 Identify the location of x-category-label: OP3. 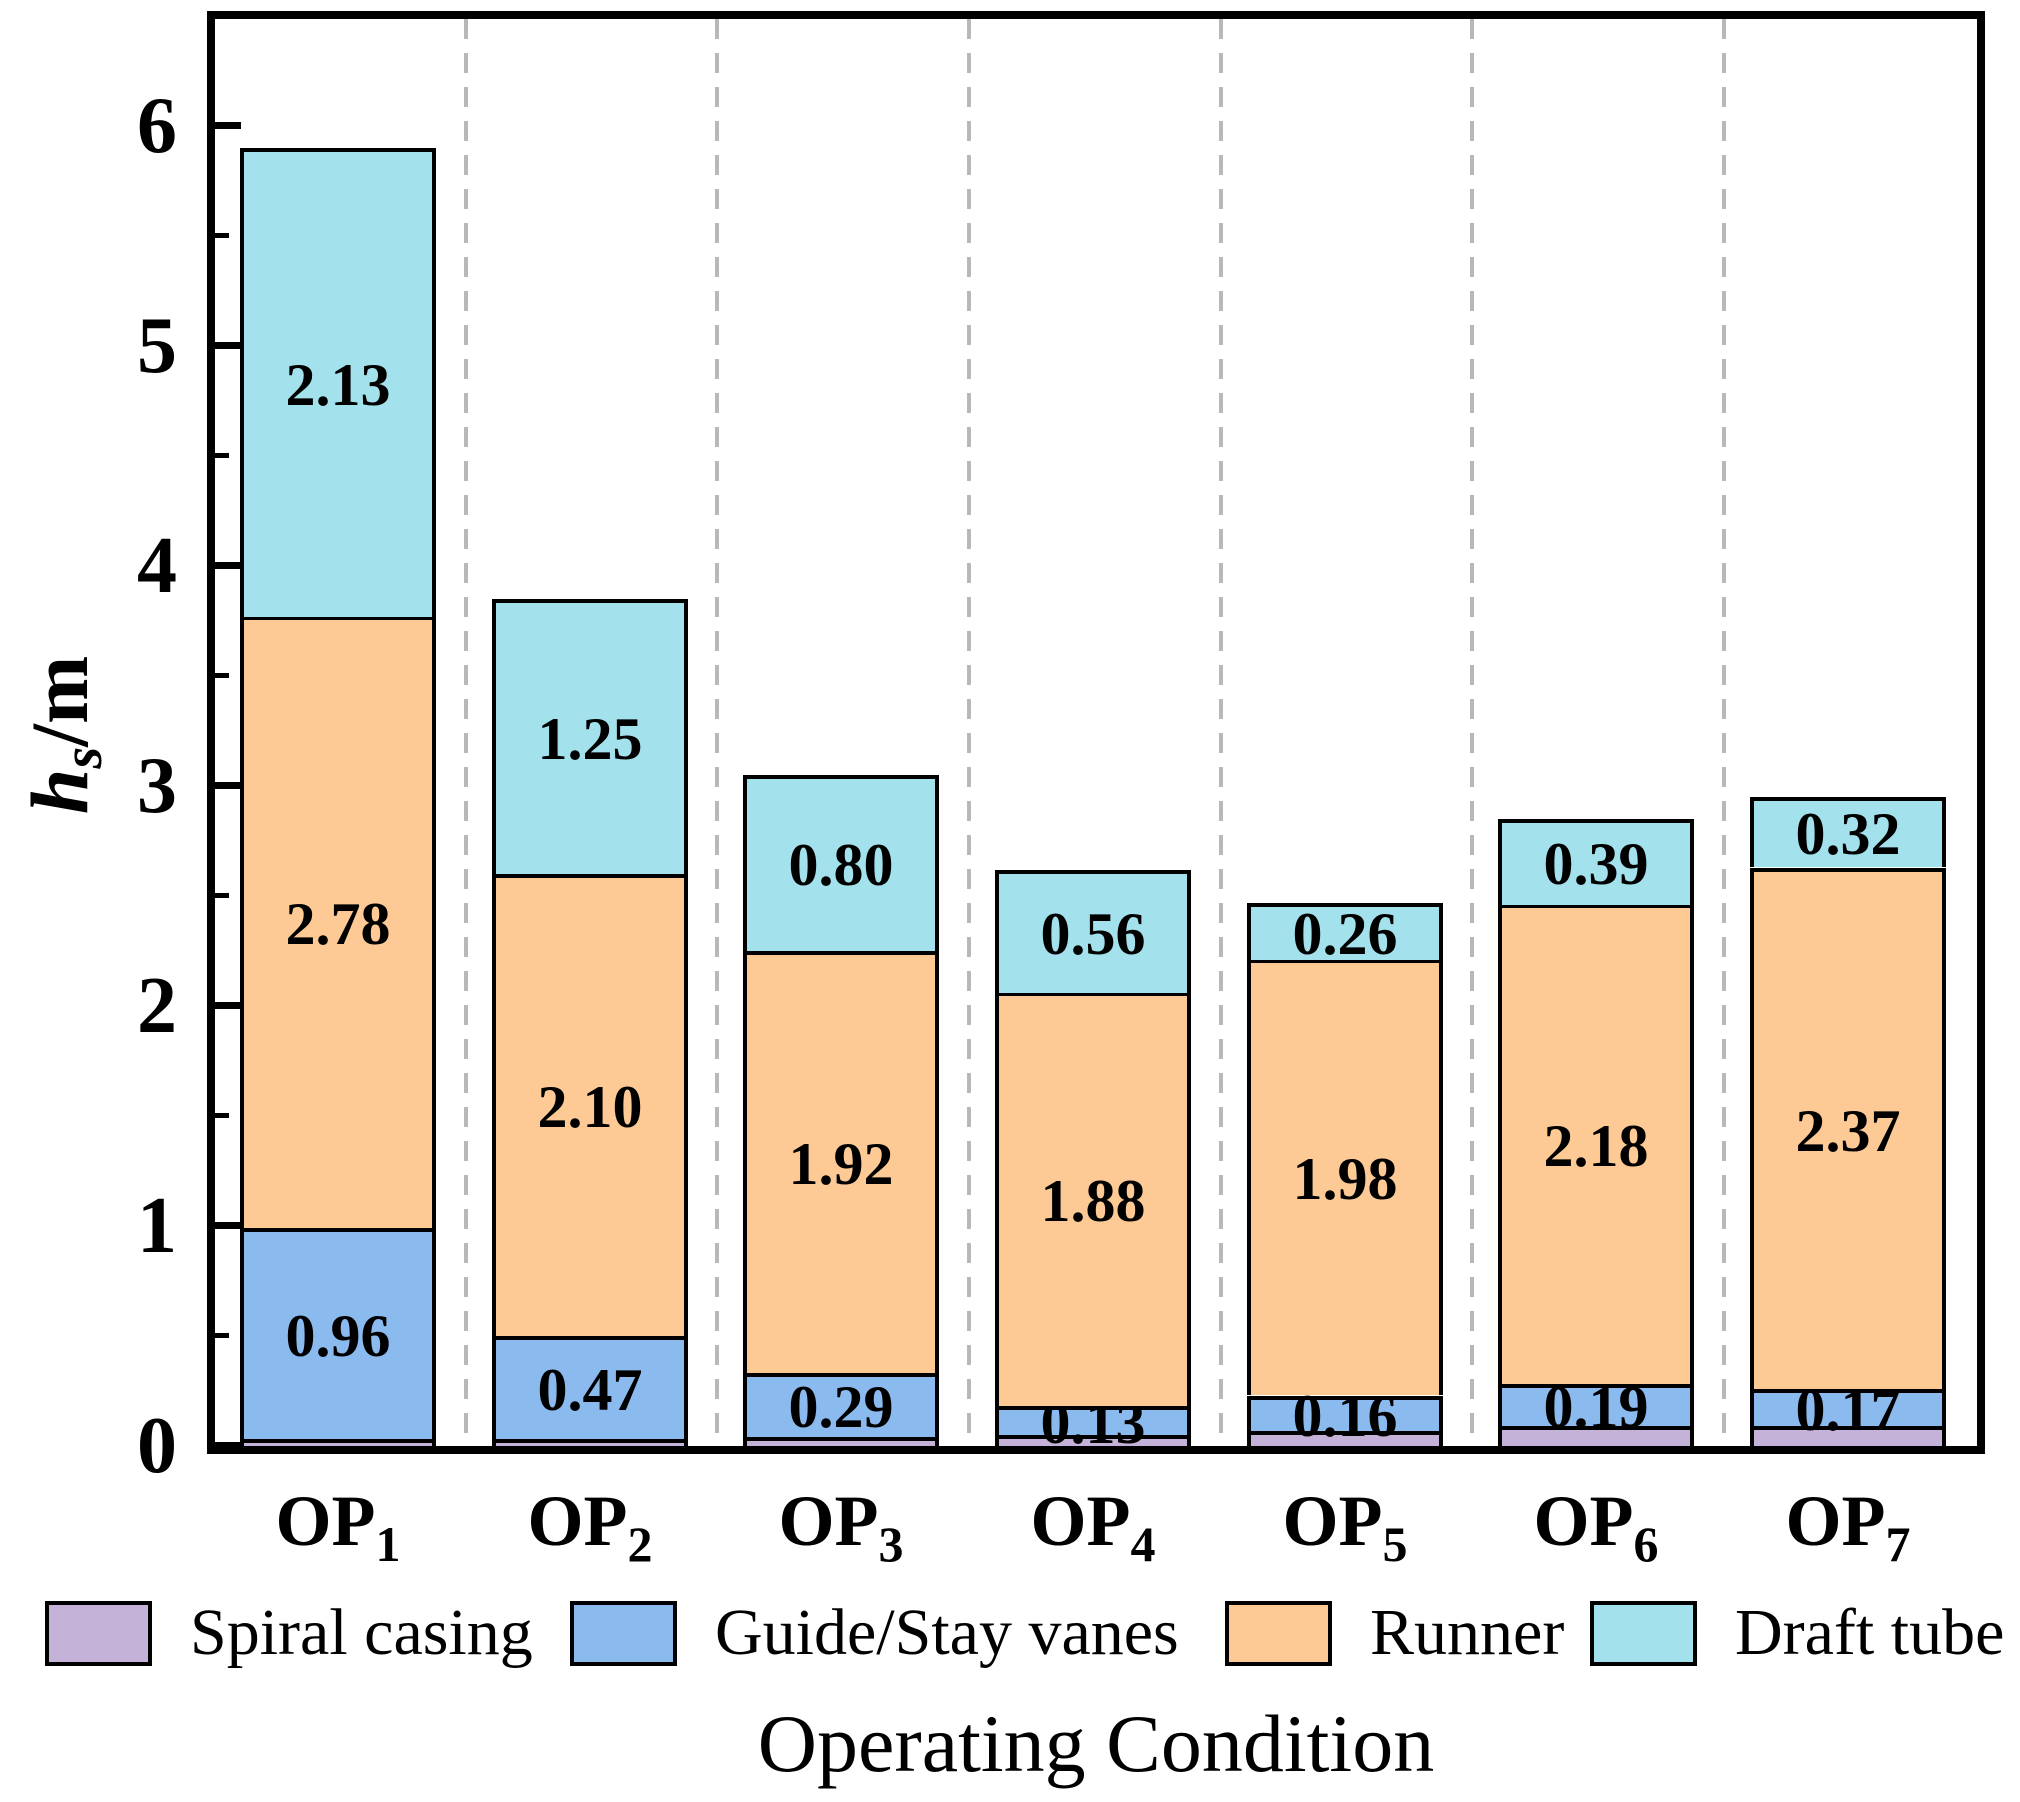
(841, 1523).